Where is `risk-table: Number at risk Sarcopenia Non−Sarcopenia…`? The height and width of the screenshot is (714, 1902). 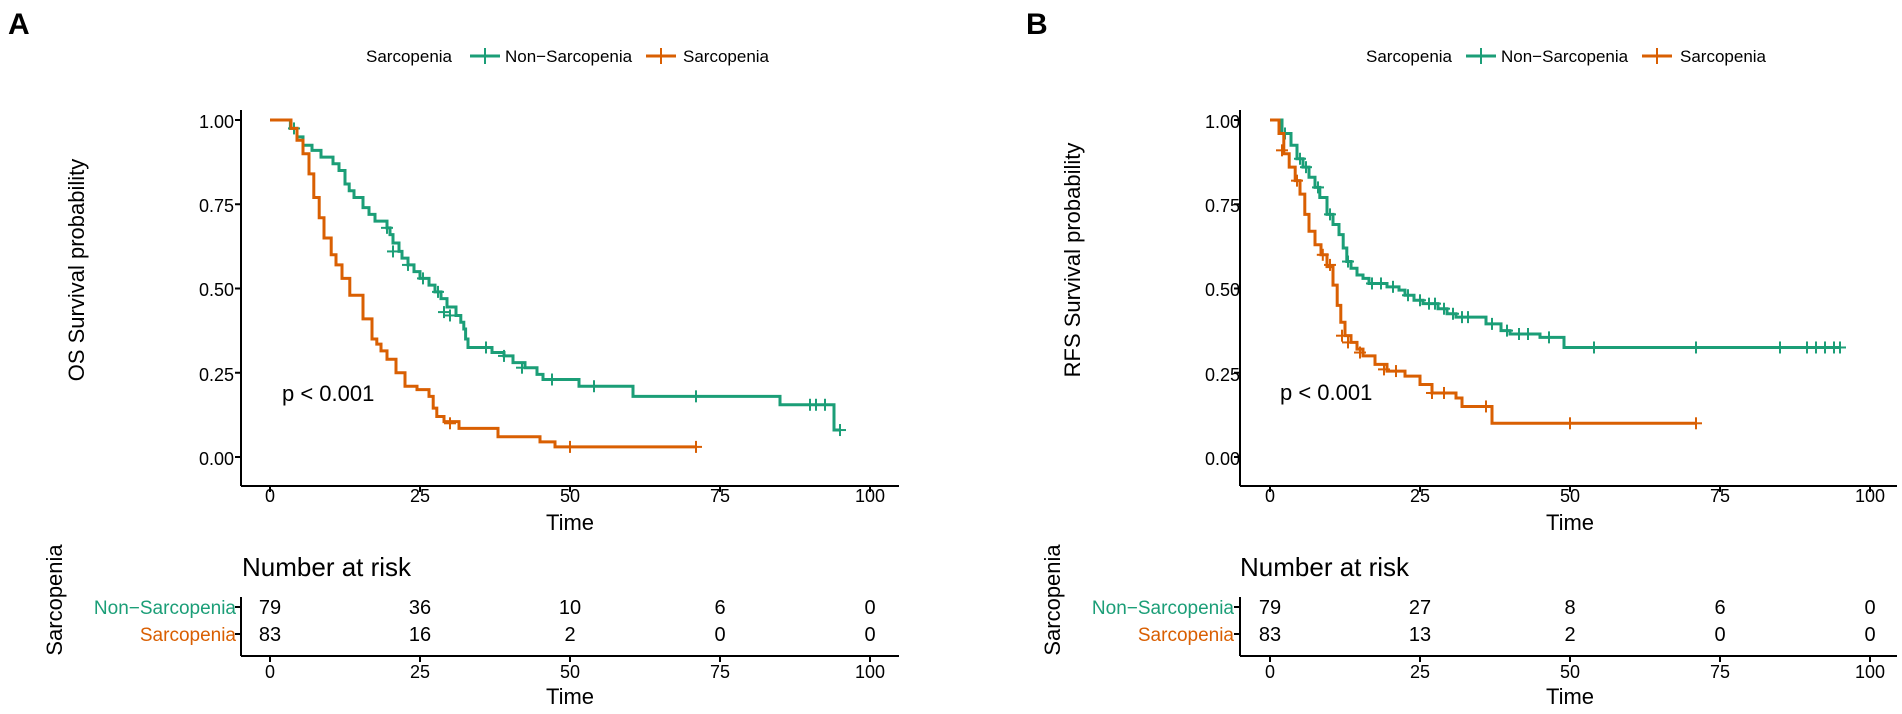
risk-table: Number at risk Sarcopenia Non−Sarcopenia… is located at coordinates (470, 626).